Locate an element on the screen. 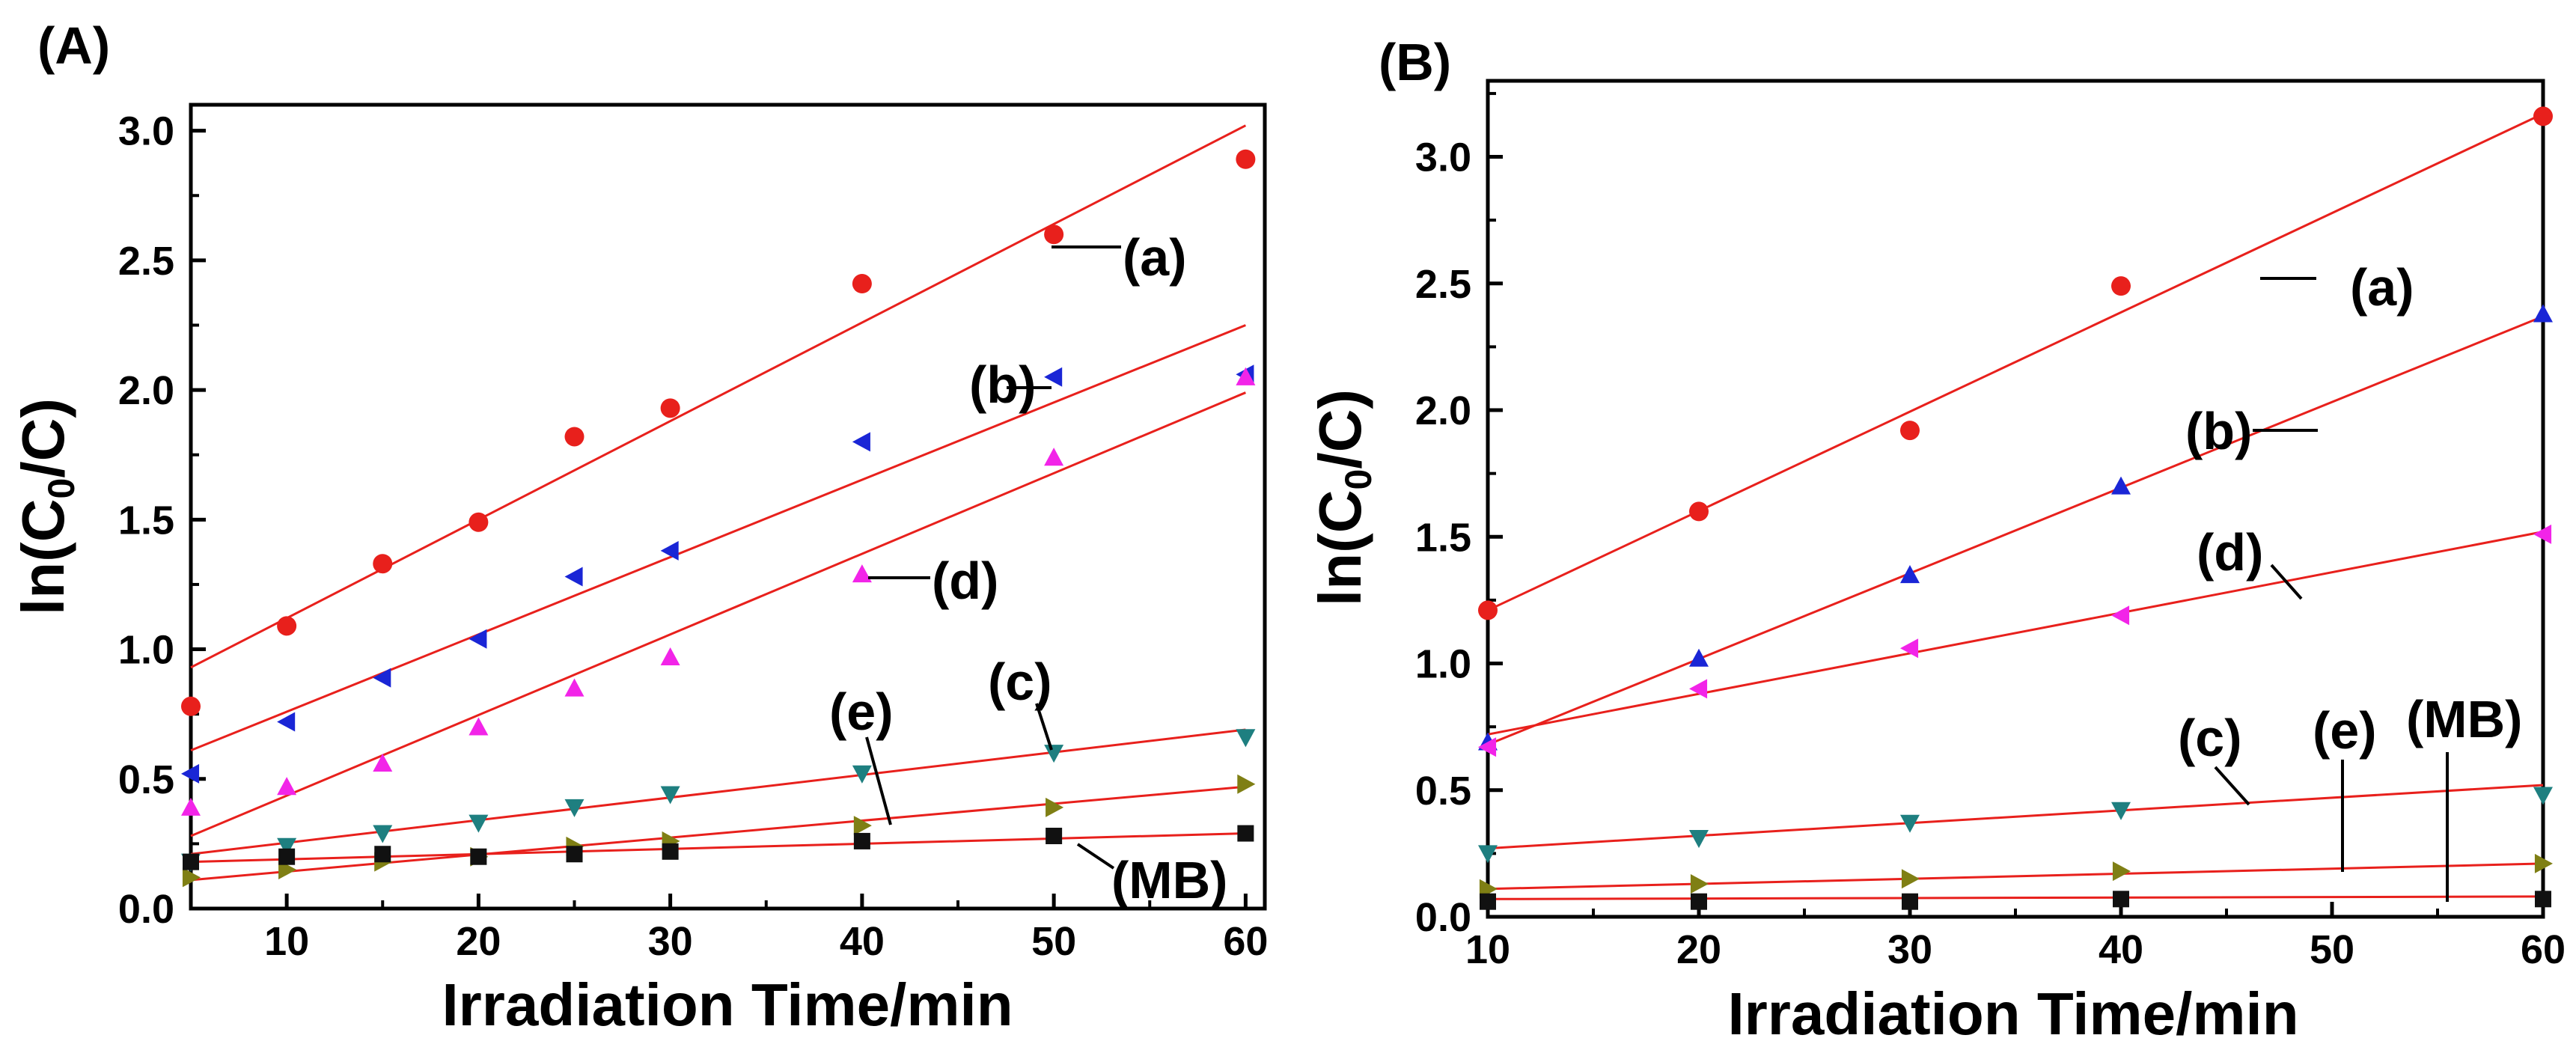 This screenshot has height=1053, width=2576. curve-label: (a) is located at coordinates (2382, 287).